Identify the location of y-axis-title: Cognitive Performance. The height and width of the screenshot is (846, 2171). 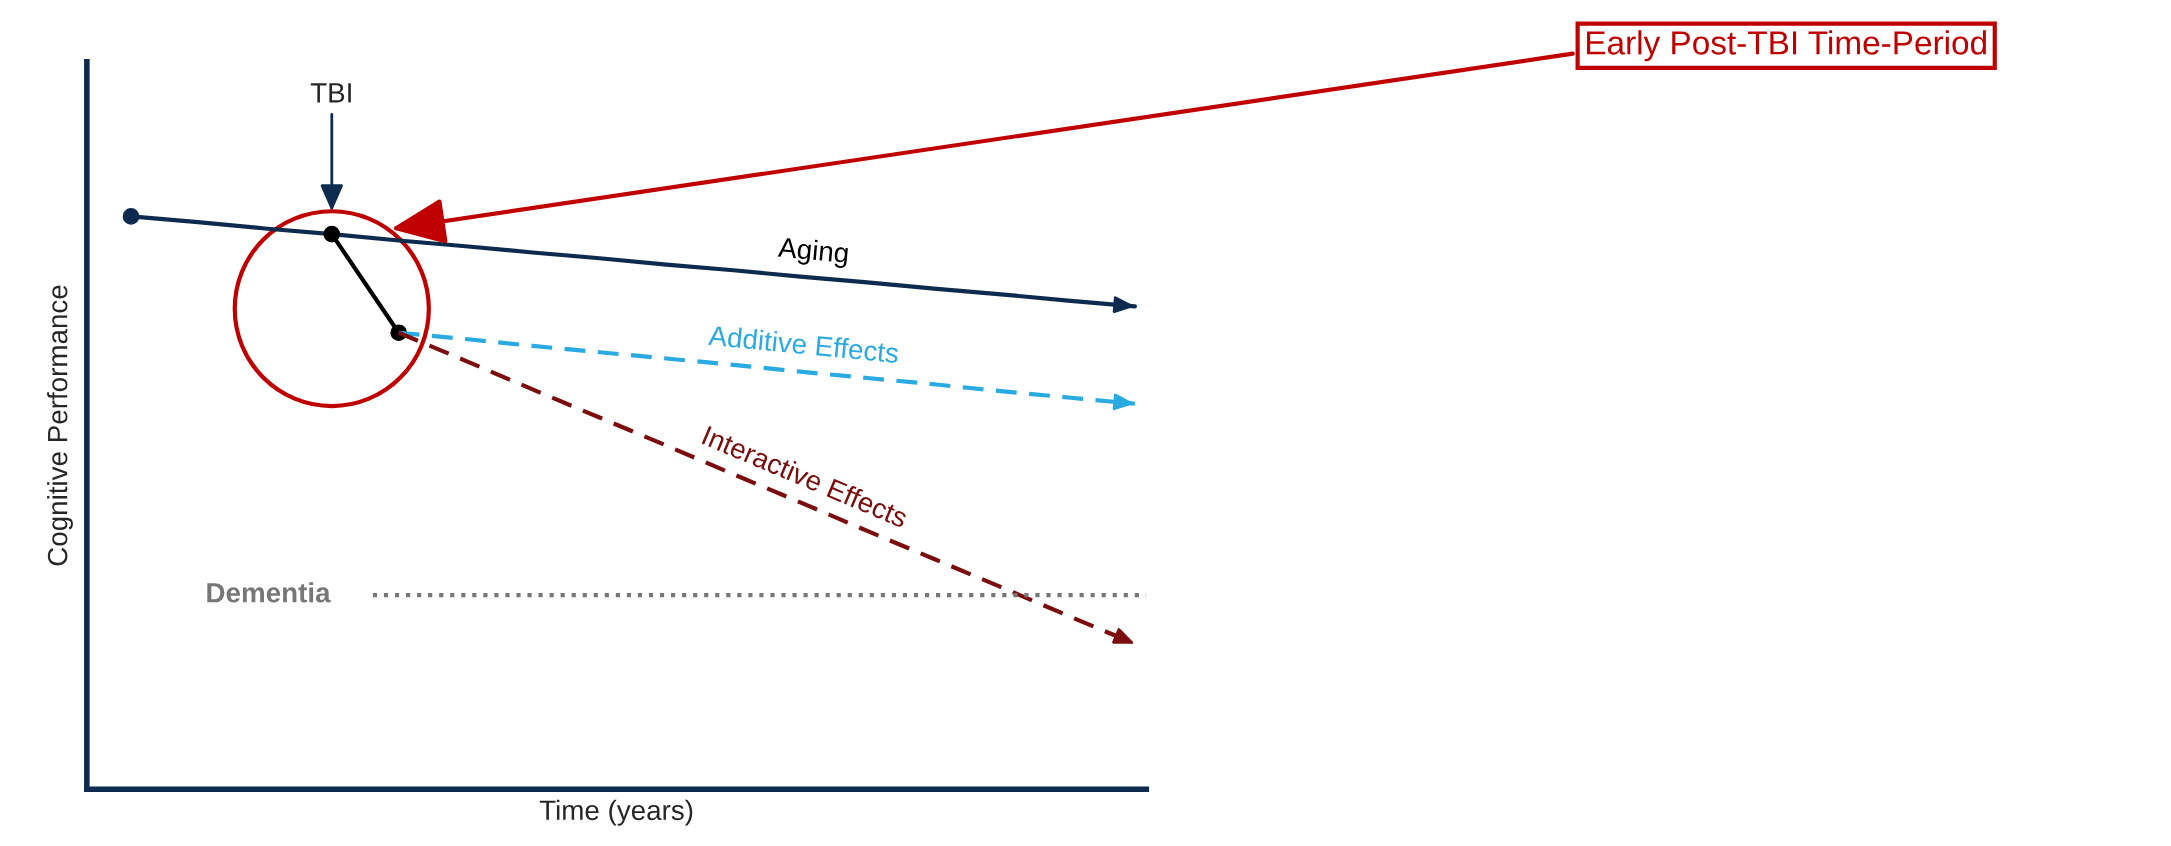
(60, 425).